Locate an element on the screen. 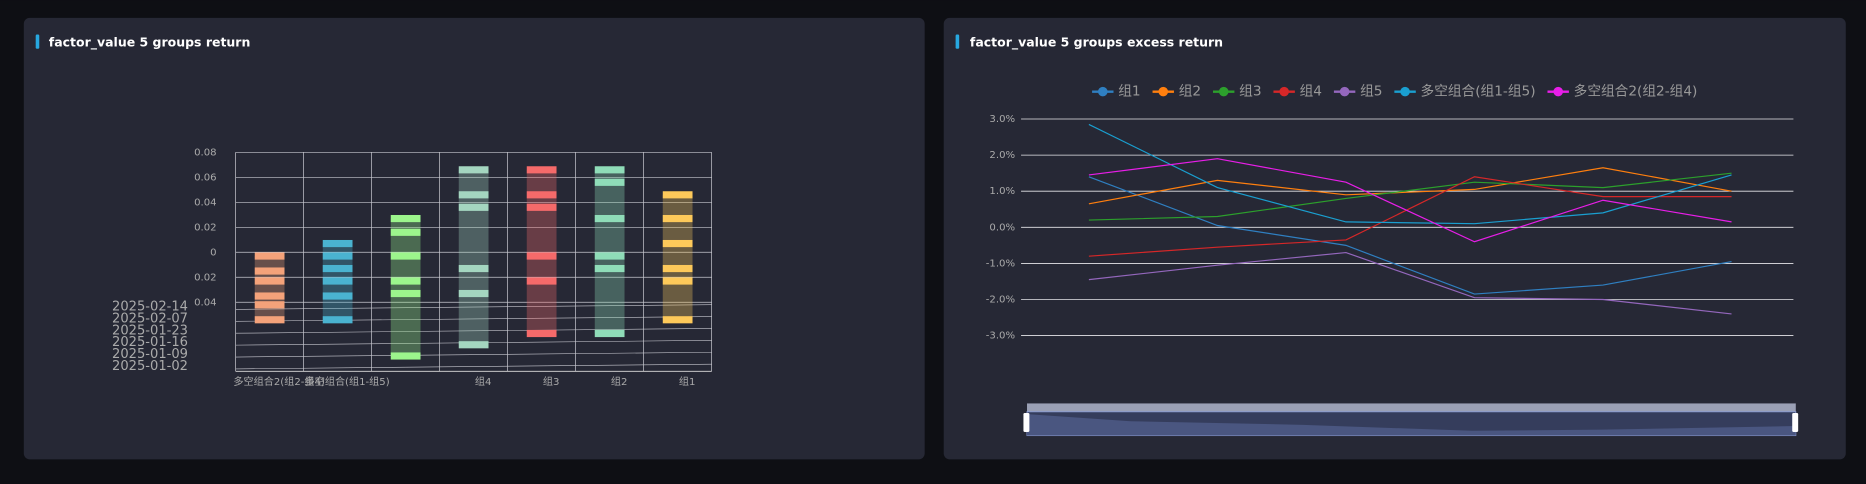 This screenshot has width=1866, height=484. legend-label: 组3 is located at coordinates (1250, 92).